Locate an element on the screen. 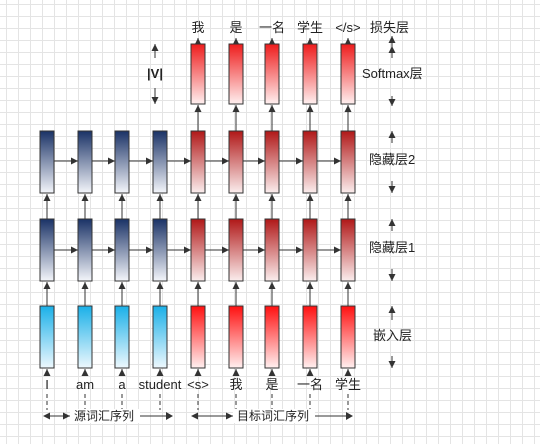  sequence-labels: 源词汇序列 目标词汇序列 is located at coordinates (192, 415).